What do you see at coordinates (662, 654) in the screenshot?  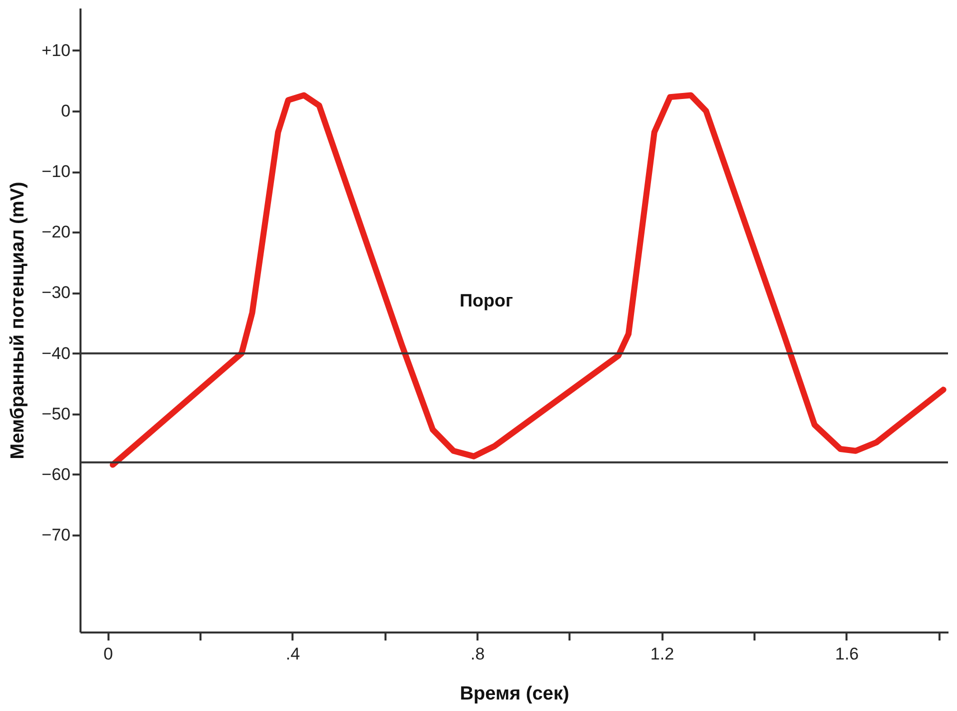 I see `x-tick-label: 1.2` at bounding box center [662, 654].